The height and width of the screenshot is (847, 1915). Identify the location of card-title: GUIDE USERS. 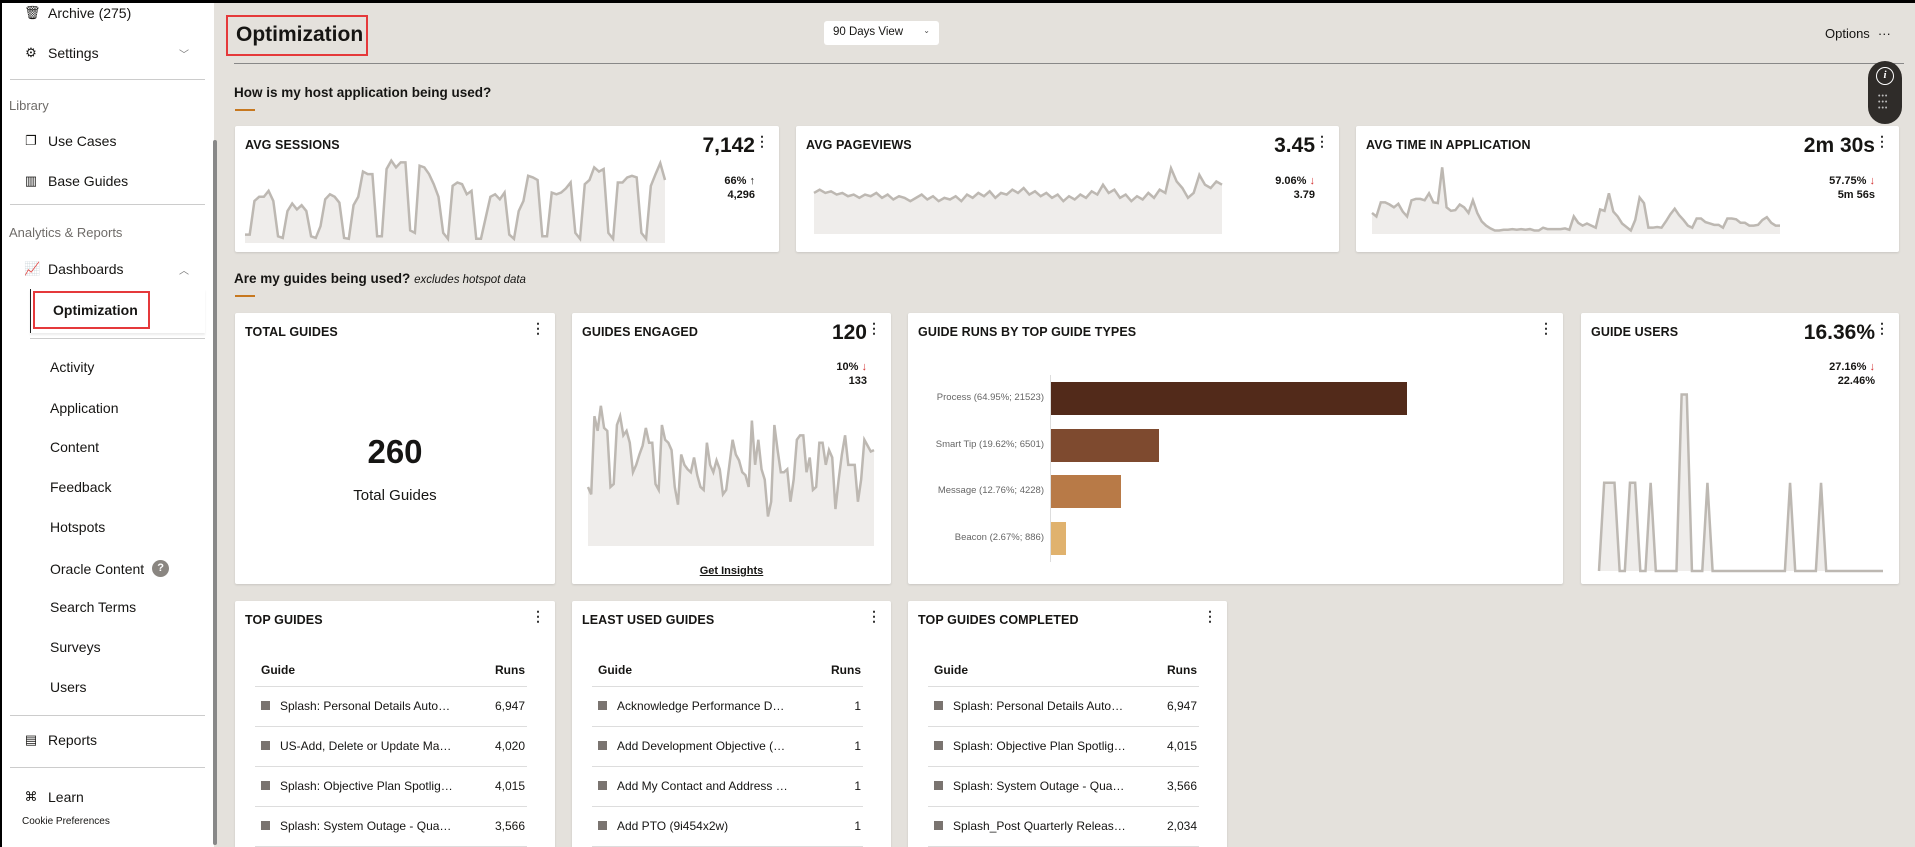
(1635, 332).